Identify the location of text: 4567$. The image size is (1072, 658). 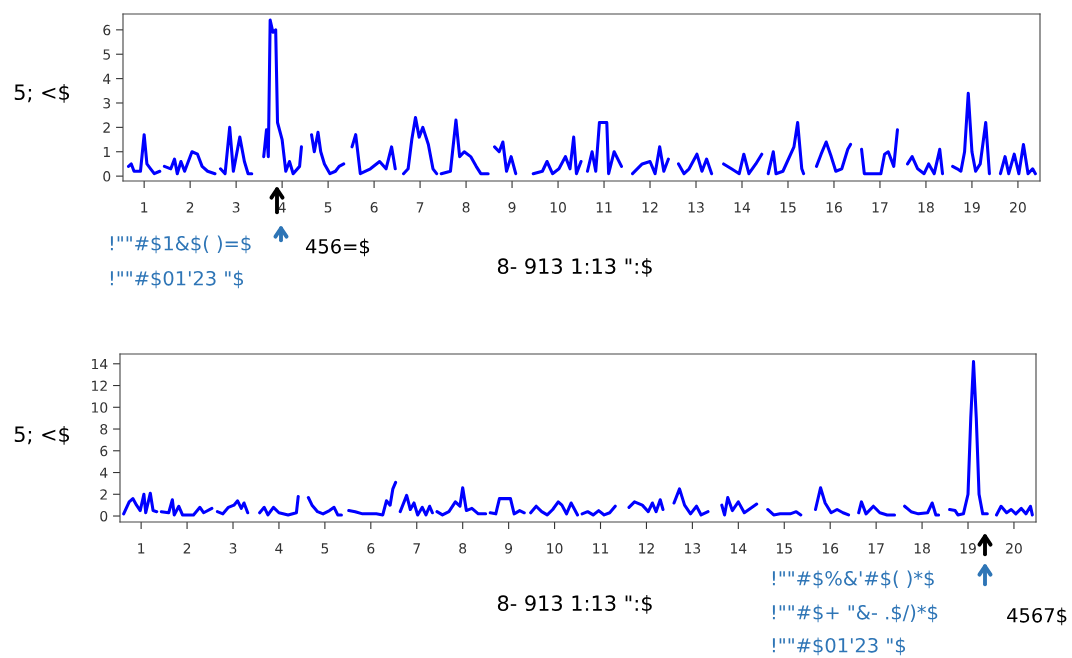
(1037, 616).